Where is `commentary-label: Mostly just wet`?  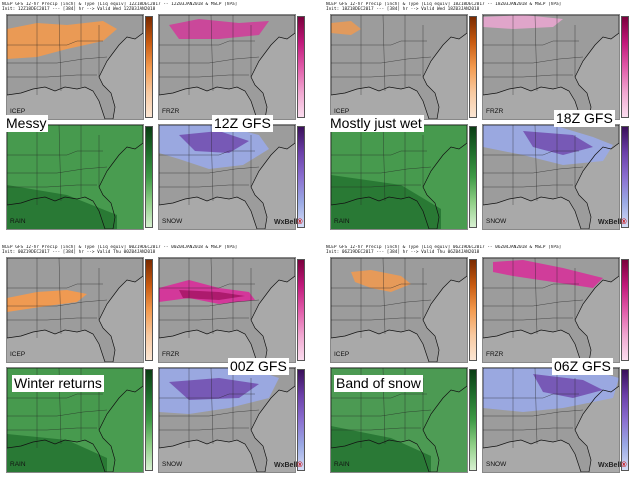
commentary-label: Mostly just wet is located at coordinates (376, 123).